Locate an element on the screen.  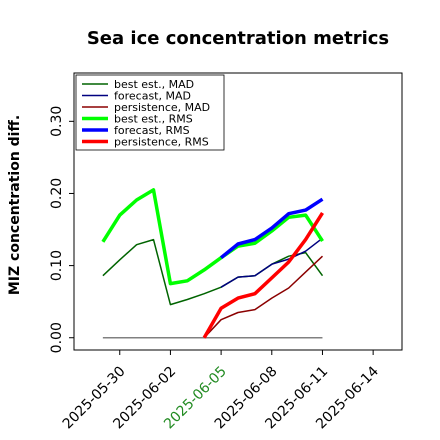
y-tick-label: 0.20 is located at coordinates (57, 193).